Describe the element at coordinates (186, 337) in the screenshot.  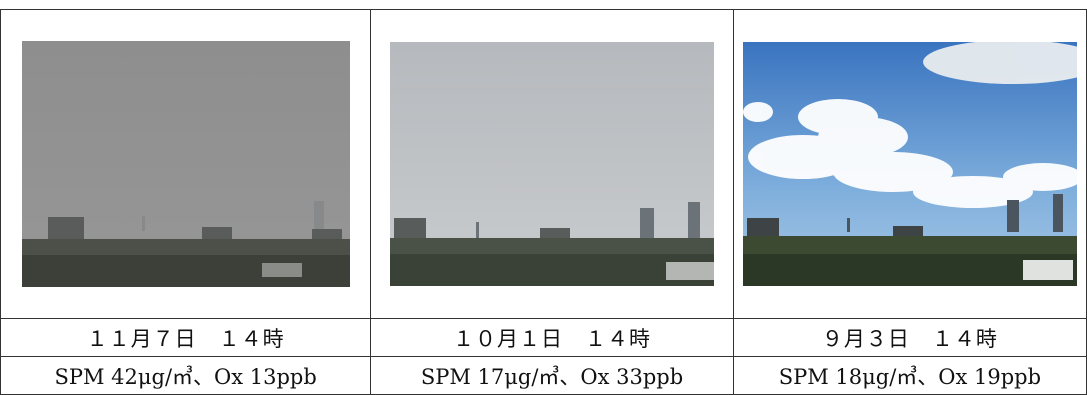
I see `date-cell-1: １１月７日 １４時` at that location.